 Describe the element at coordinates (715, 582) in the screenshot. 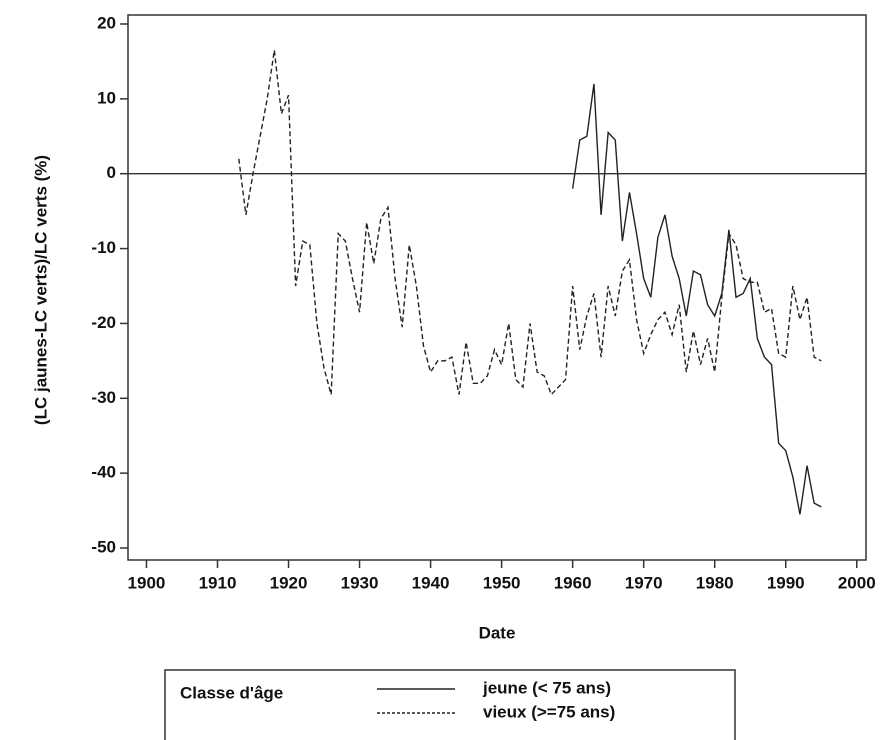

I see `x-tick-label: 1980` at that location.